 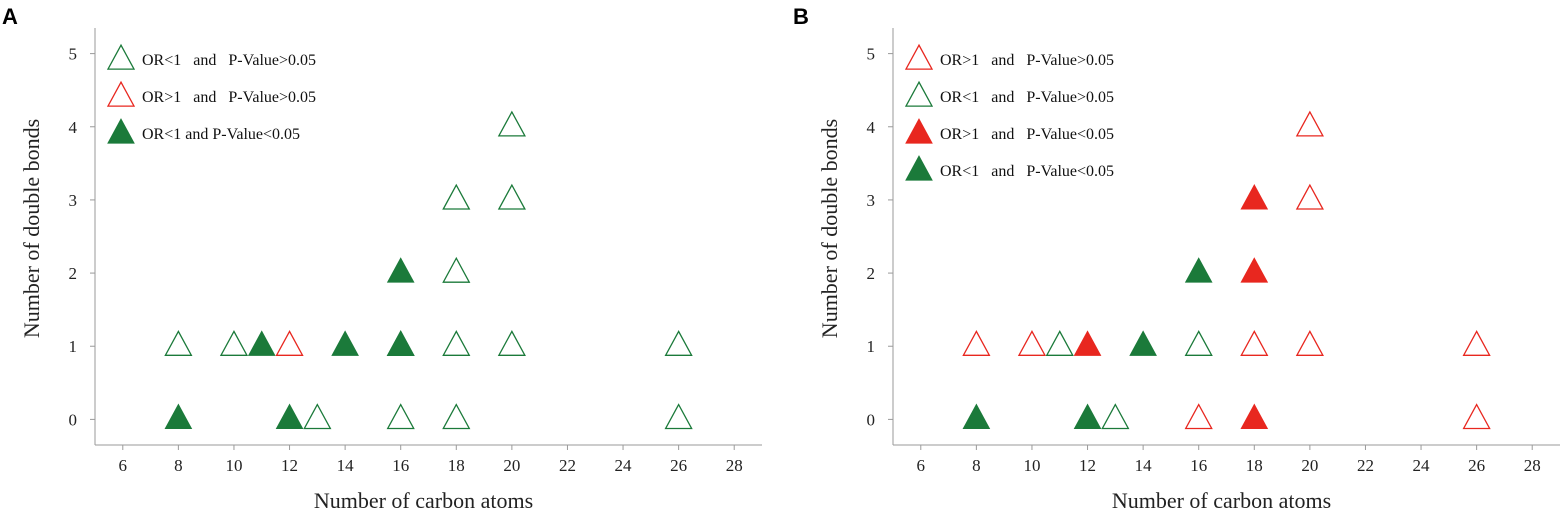 What do you see at coordinates (1476, 465) in the screenshot?
I see `x-tick-label: 26` at bounding box center [1476, 465].